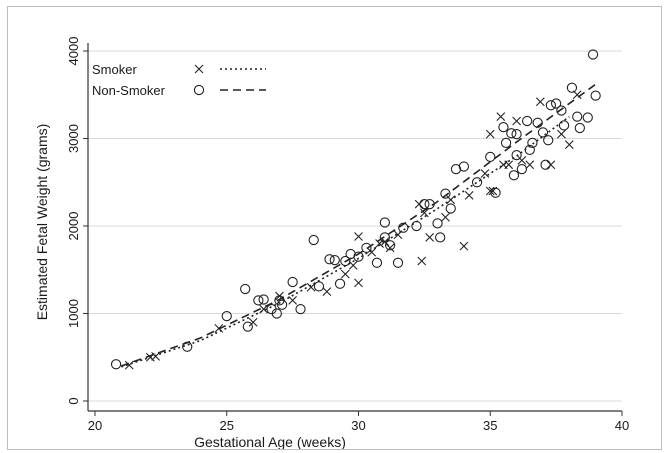 This screenshot has width=669, height=453. Describe the element at coordinates (199, 90) in the screenshot. I see `legend-marker-non-smoker` at that location.